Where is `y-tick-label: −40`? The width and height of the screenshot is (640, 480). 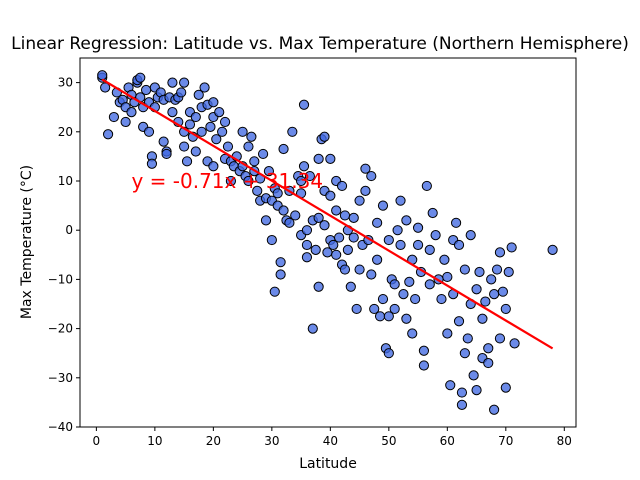
y-tick-label: −40 is located at coordinates (60, 427).